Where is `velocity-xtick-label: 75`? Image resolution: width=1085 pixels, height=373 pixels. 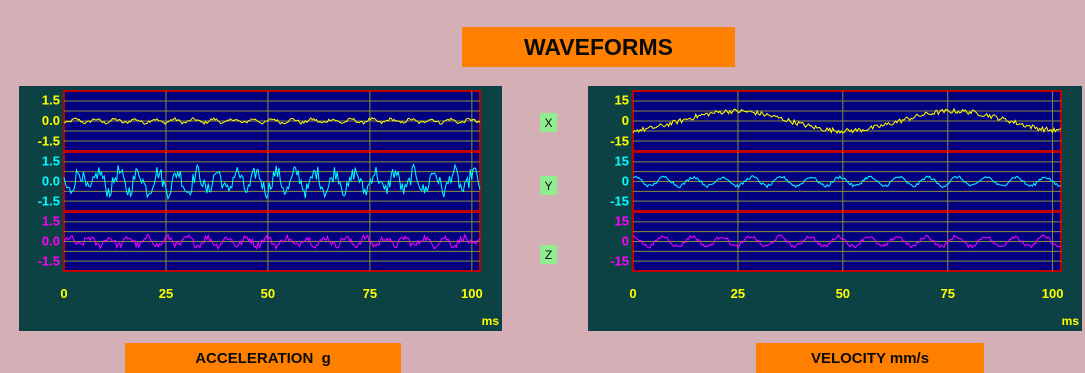 velocity-xtick-label: 75 is located at coordinates (947, 293).